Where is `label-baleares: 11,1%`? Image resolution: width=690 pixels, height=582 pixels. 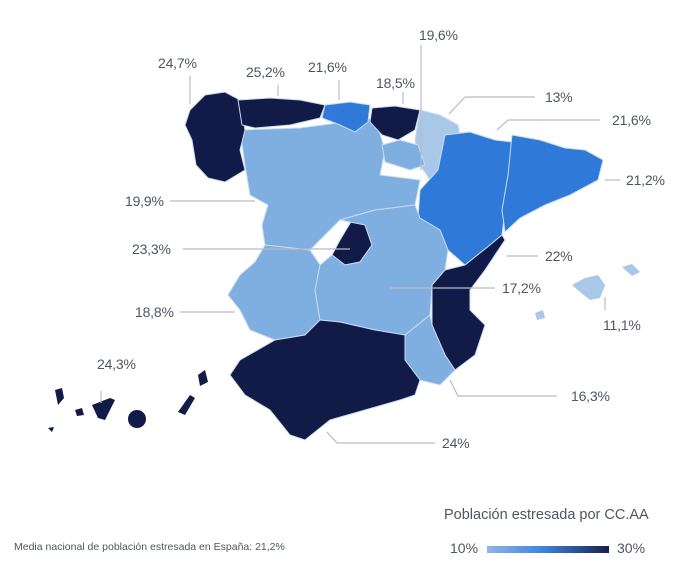 label-baleares: 11,1% is located at coordinates (622, 325).